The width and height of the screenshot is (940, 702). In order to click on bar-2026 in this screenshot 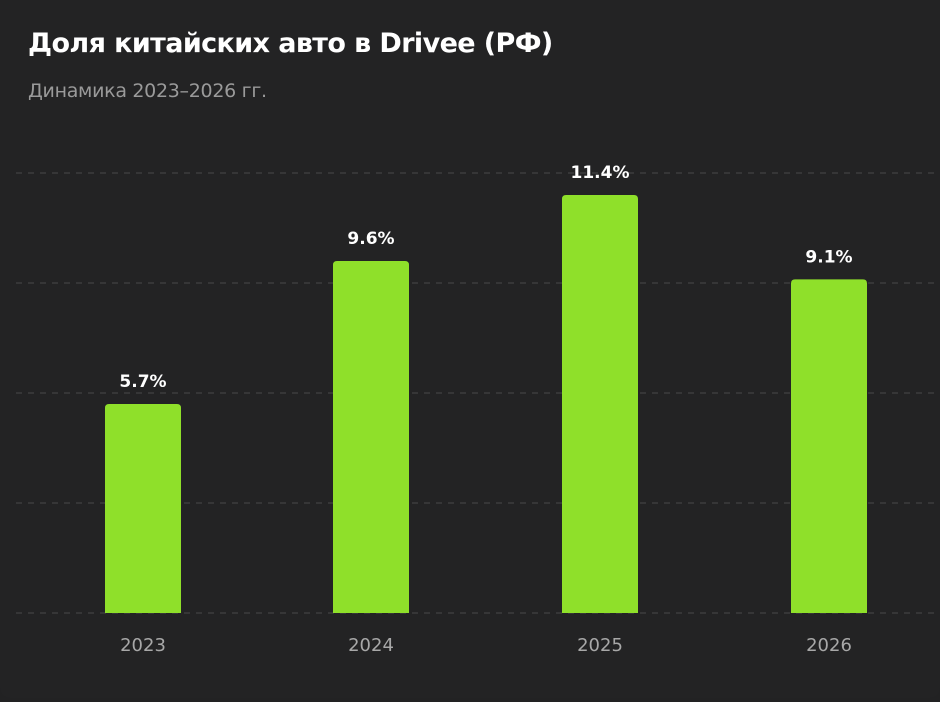, I will do `click(829, 446)`.